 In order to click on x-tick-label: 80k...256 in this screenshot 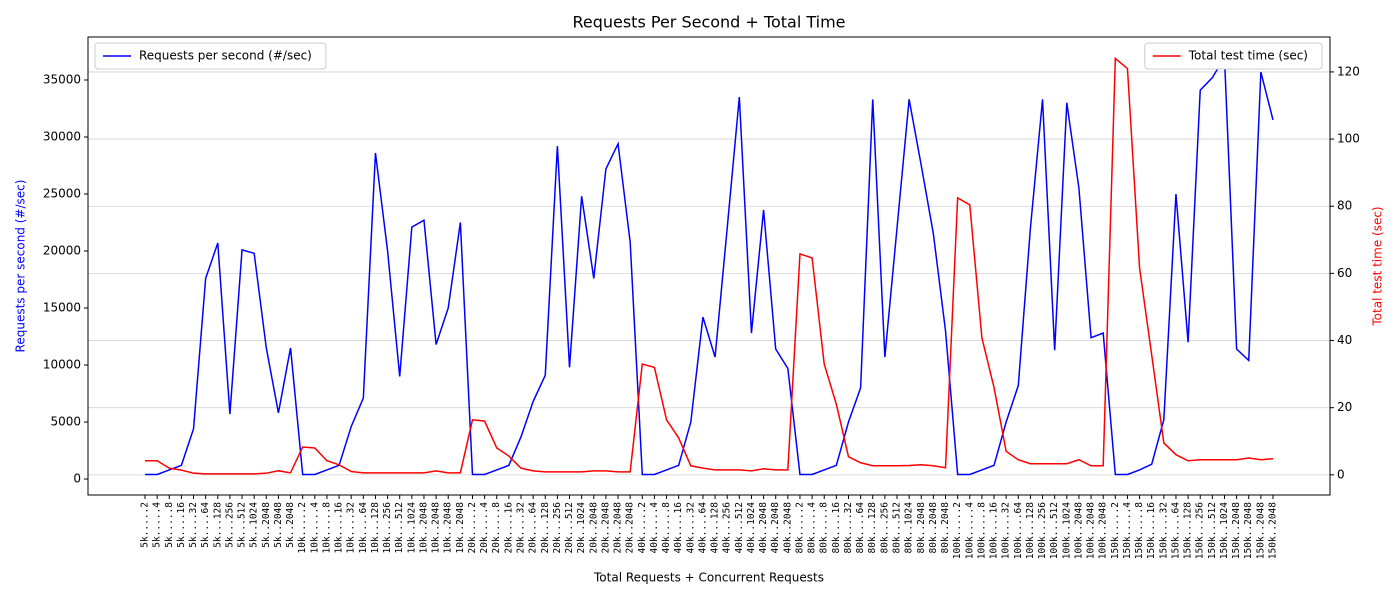, I will do `click(884, 528)`.